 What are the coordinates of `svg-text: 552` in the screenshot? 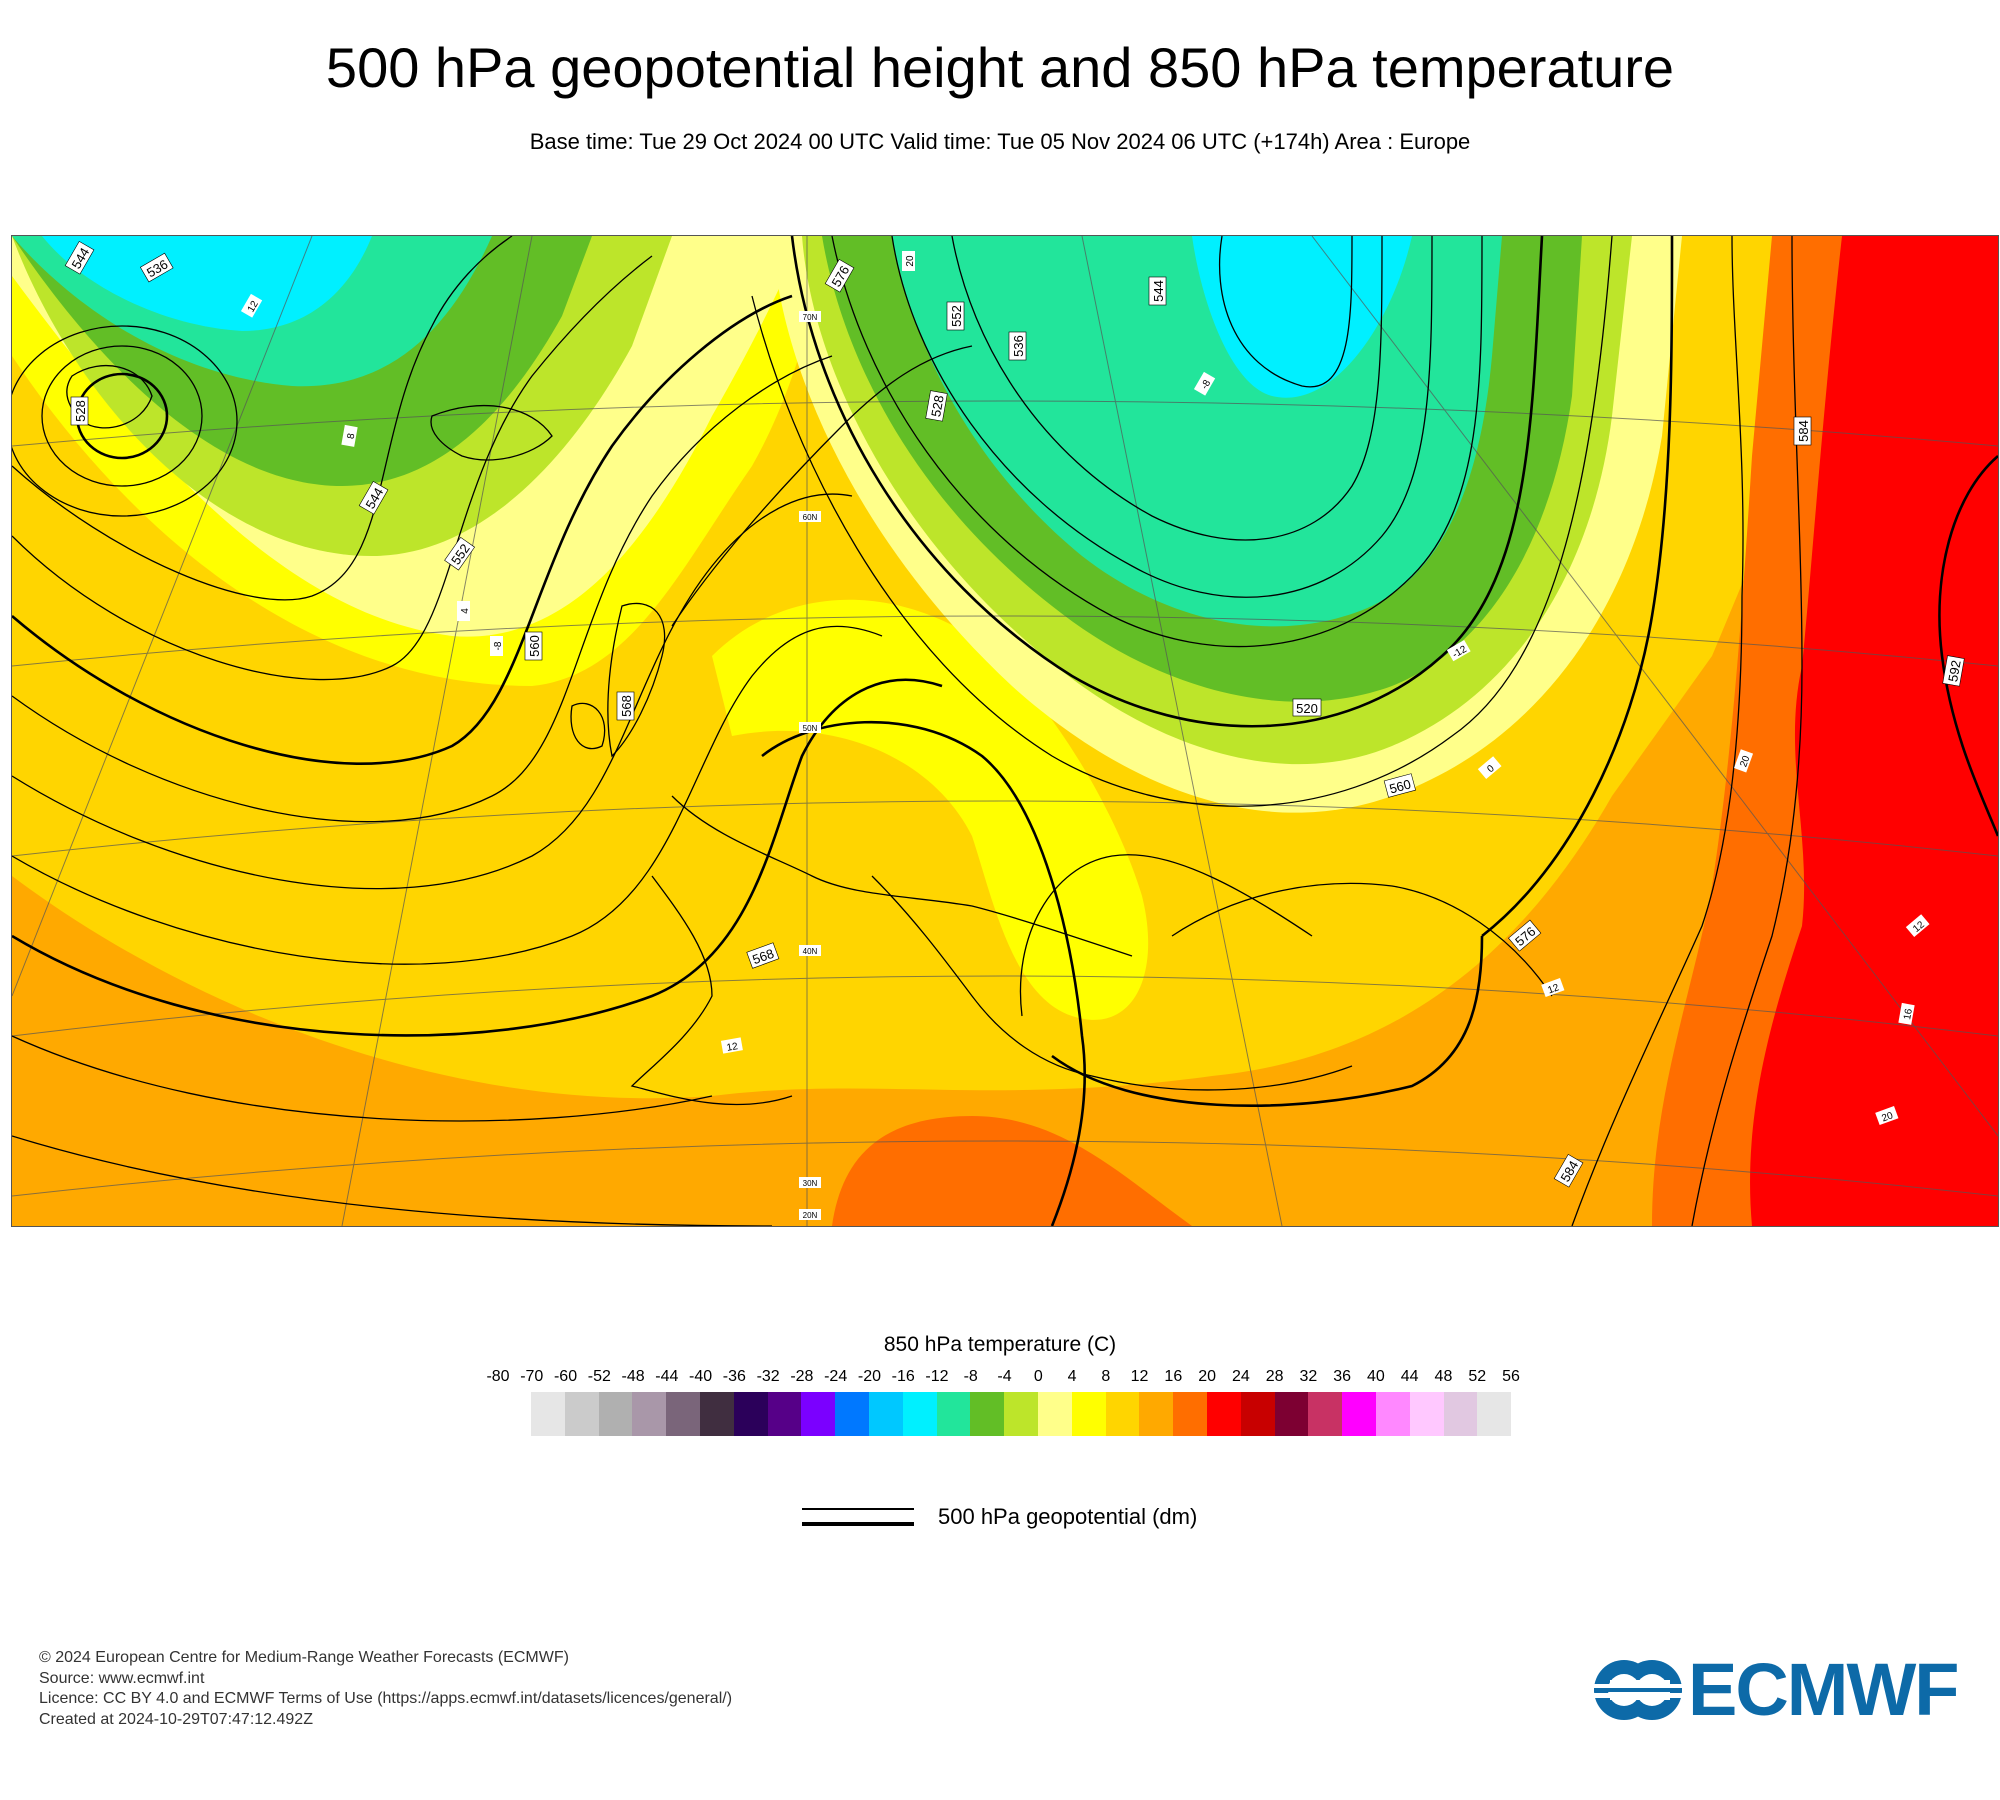 It's located at (956, 316).